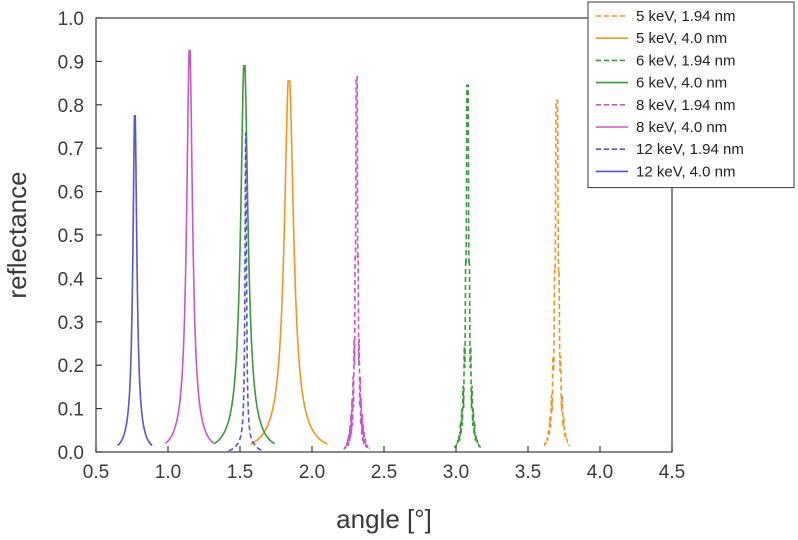 The height and width of the screenshot is (540, 798). I want to click on legend-label: 8 keV, 4.0 nm, so click(681, 127).